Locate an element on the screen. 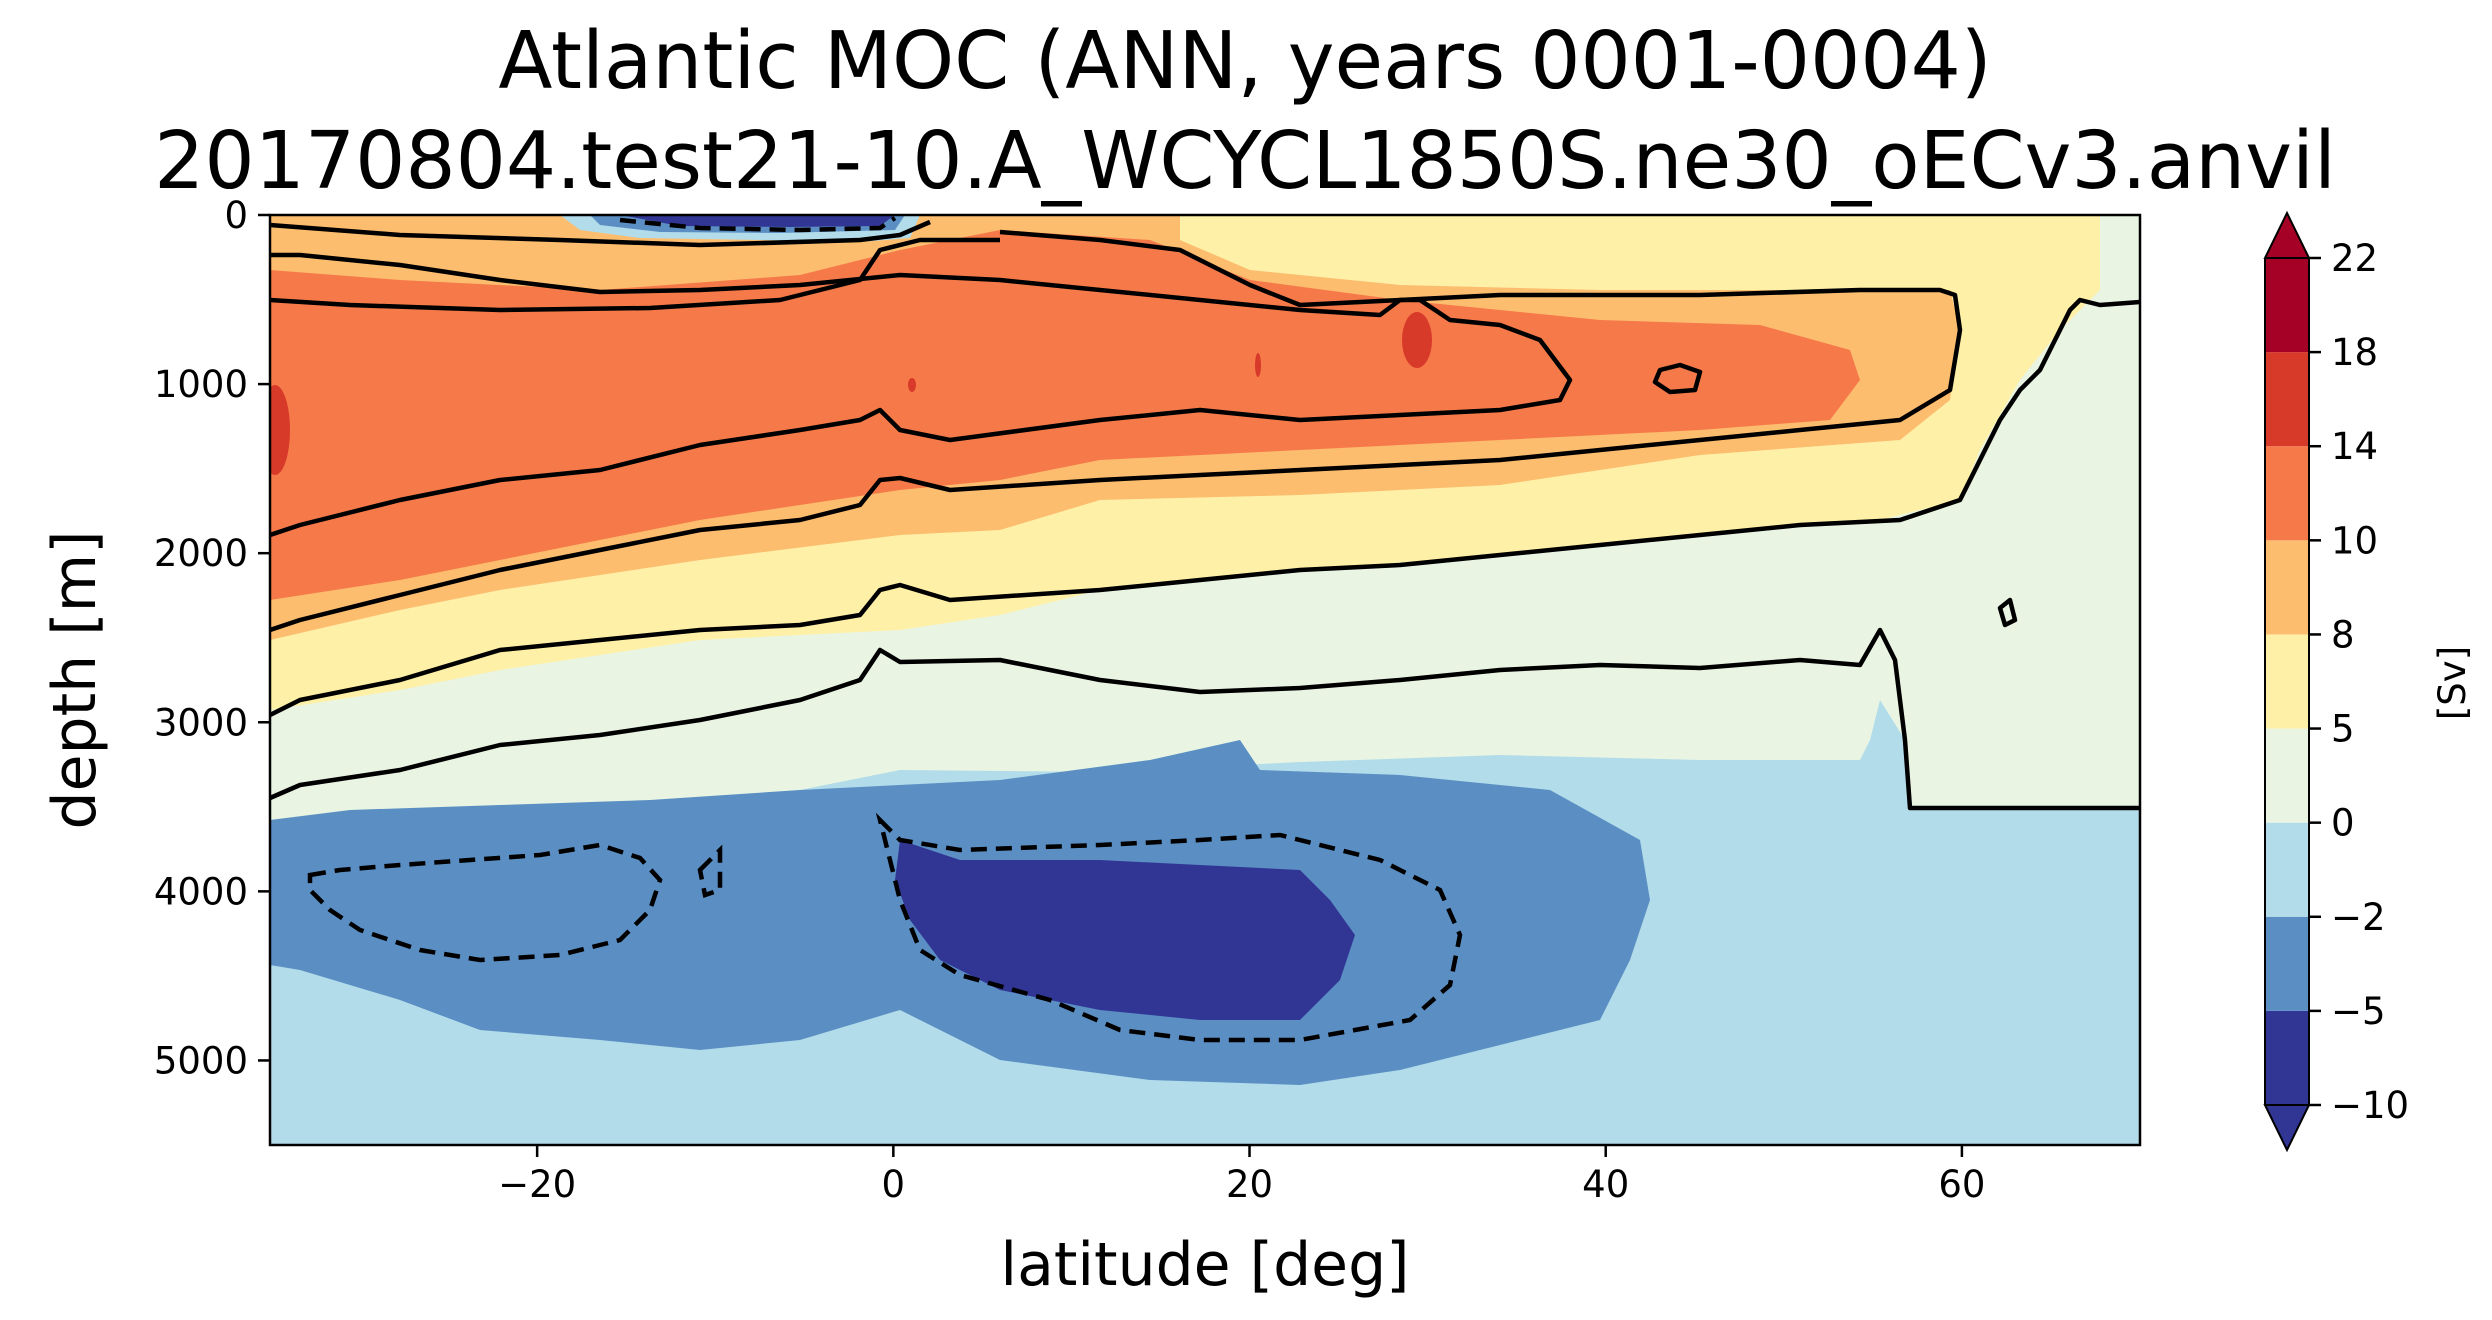 The height and width of the screenshot is (1320, 2492). colorbar-label: [Sv] is located at coordinates (2452, 683).